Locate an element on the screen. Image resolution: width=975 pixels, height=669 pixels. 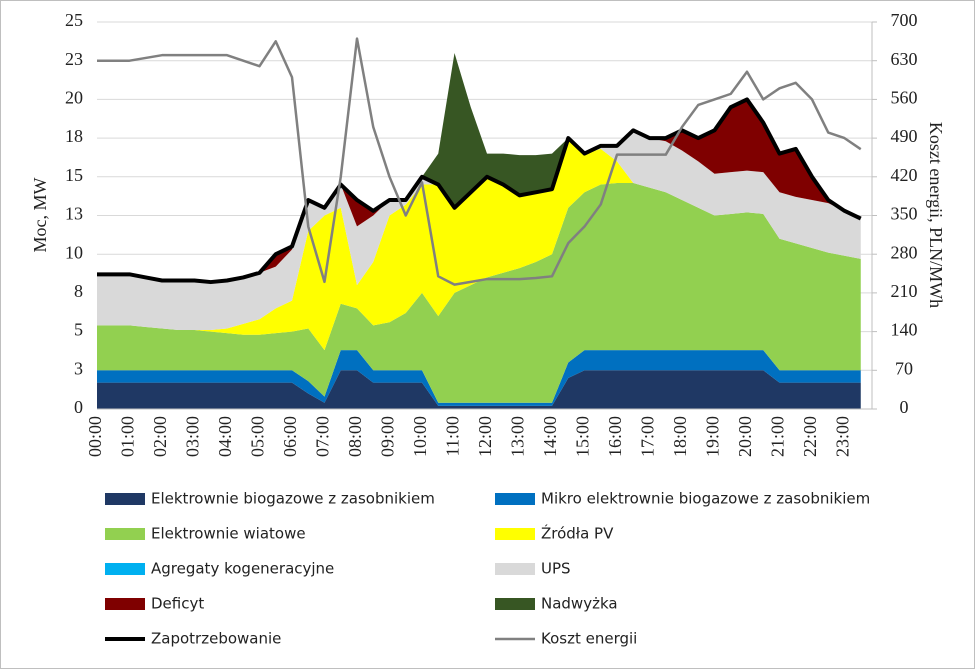
y2-tick-label: 70 is located at coordinates (904, 368).